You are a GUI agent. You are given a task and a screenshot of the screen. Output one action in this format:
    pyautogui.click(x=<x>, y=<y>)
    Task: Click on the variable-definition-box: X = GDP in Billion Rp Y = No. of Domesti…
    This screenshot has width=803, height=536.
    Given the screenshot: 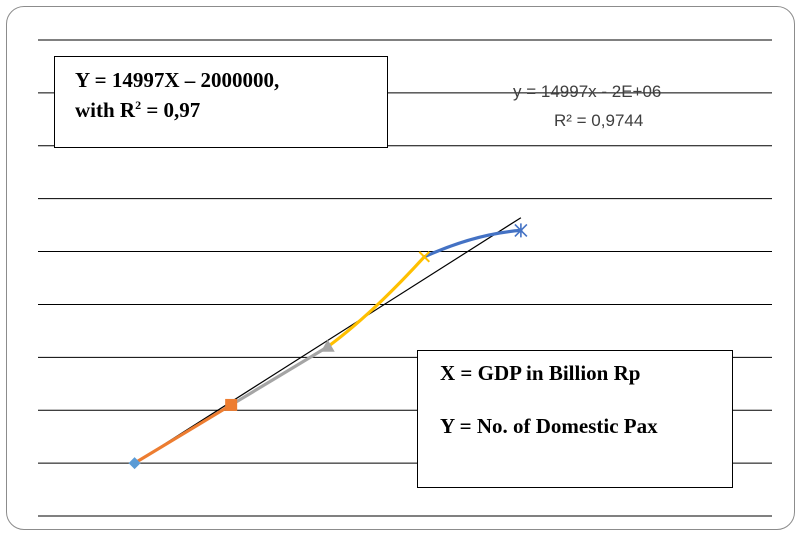 What is the action you would take?
    pyautogui.click(x=575, y=419)
    